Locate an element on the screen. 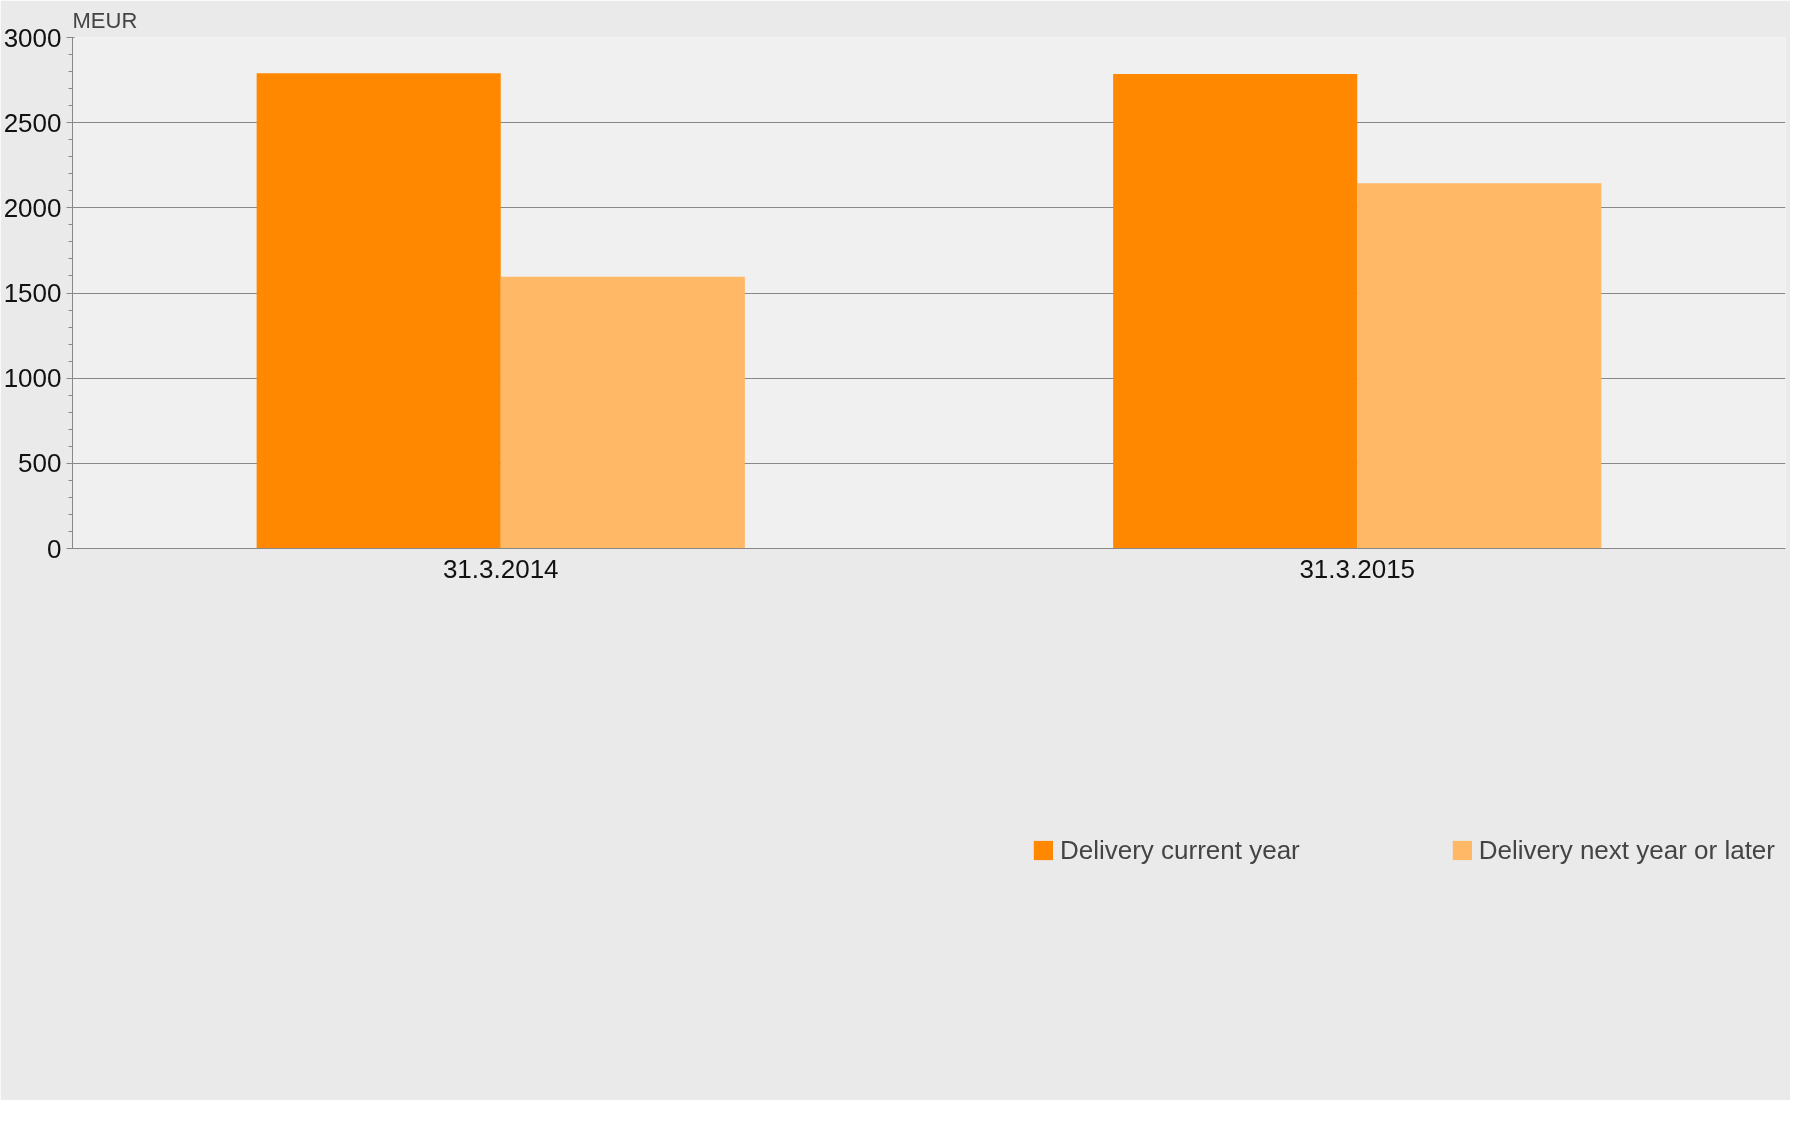 The image size is (1810, 1128). y-tick-label: 3000 is located at coordinates (32, 37).